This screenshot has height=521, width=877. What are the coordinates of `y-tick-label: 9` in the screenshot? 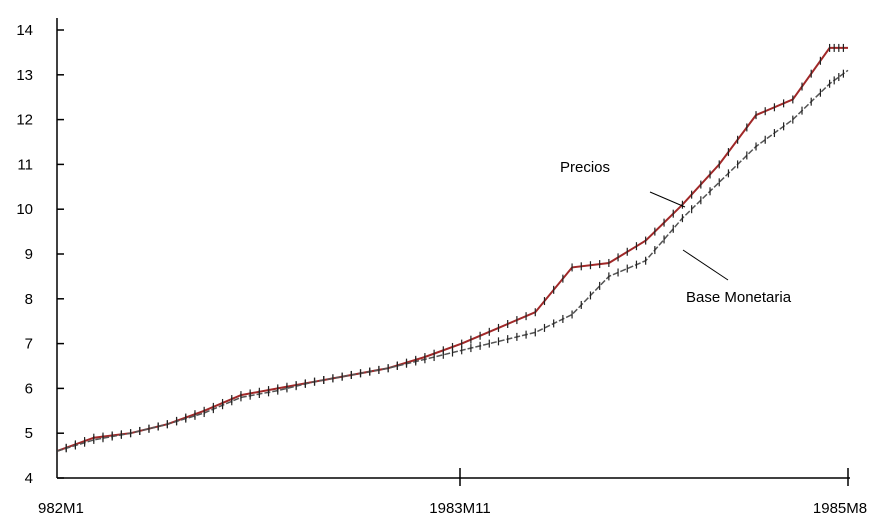 It's located at (29, 254).